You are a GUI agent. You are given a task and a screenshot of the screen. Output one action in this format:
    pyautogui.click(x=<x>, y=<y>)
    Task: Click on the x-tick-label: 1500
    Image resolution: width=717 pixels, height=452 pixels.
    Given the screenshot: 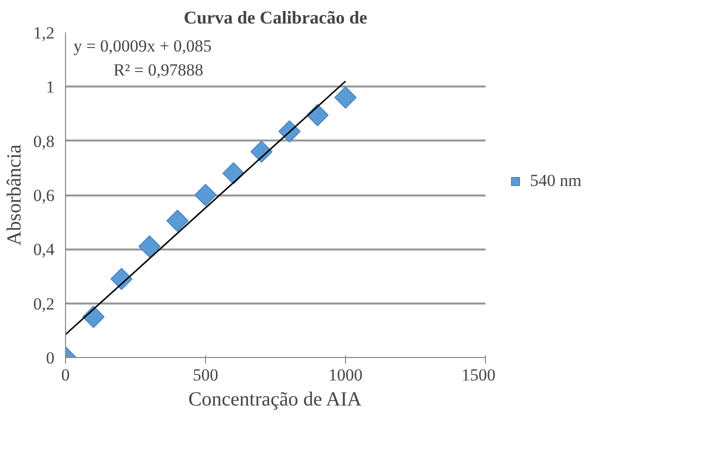 What is the action you would take?
    pyautogui.click(x=479, y=375)
    